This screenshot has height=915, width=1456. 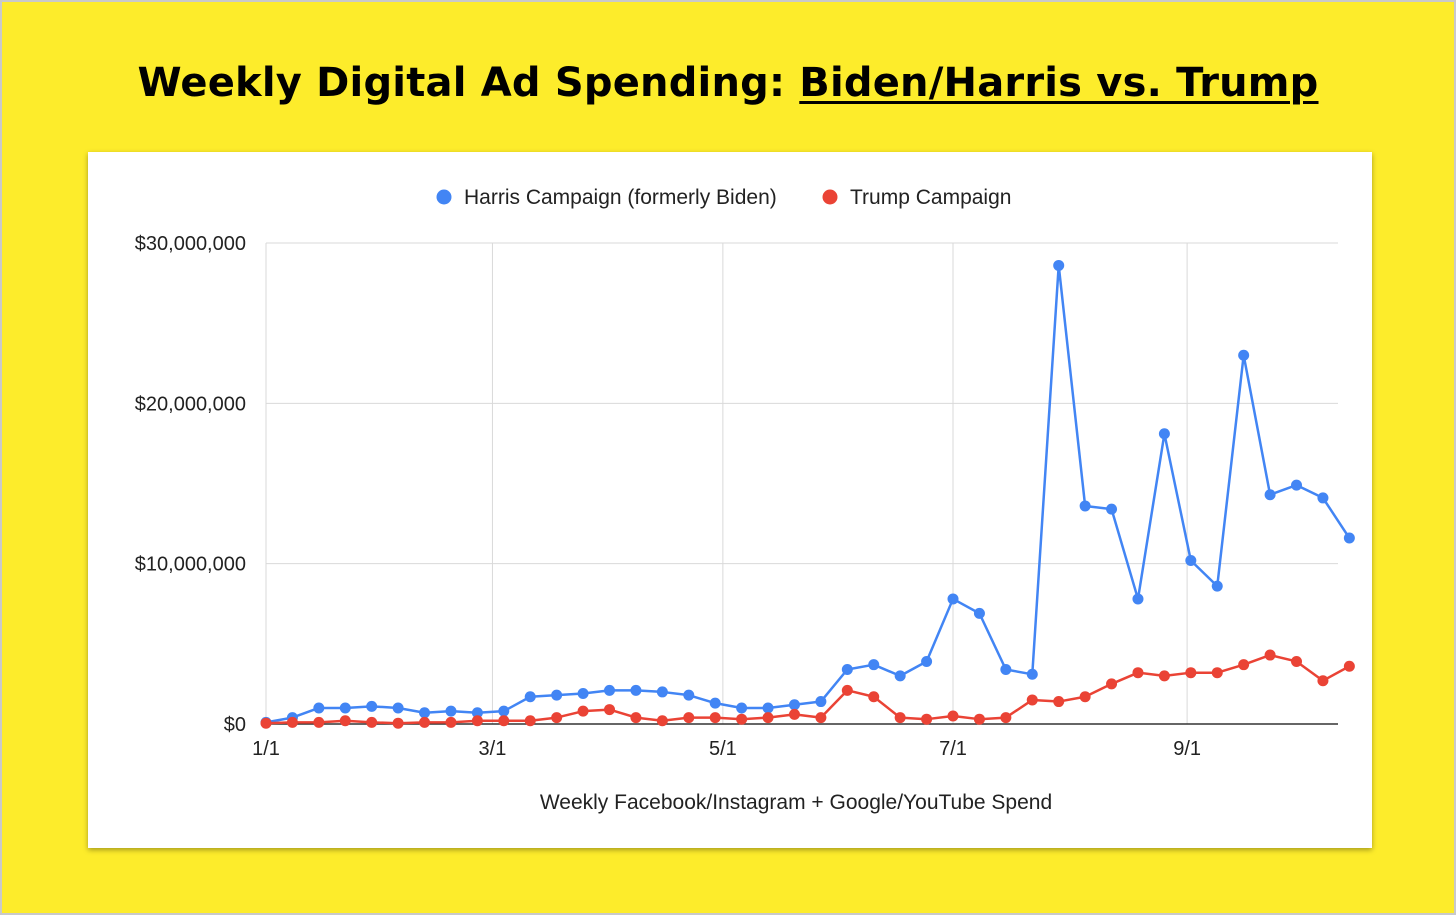 What do you see at coordinates (930, 197) in the screenshot?
I see `legend-label: Trump Campaign` at bounding box center [930, 197].